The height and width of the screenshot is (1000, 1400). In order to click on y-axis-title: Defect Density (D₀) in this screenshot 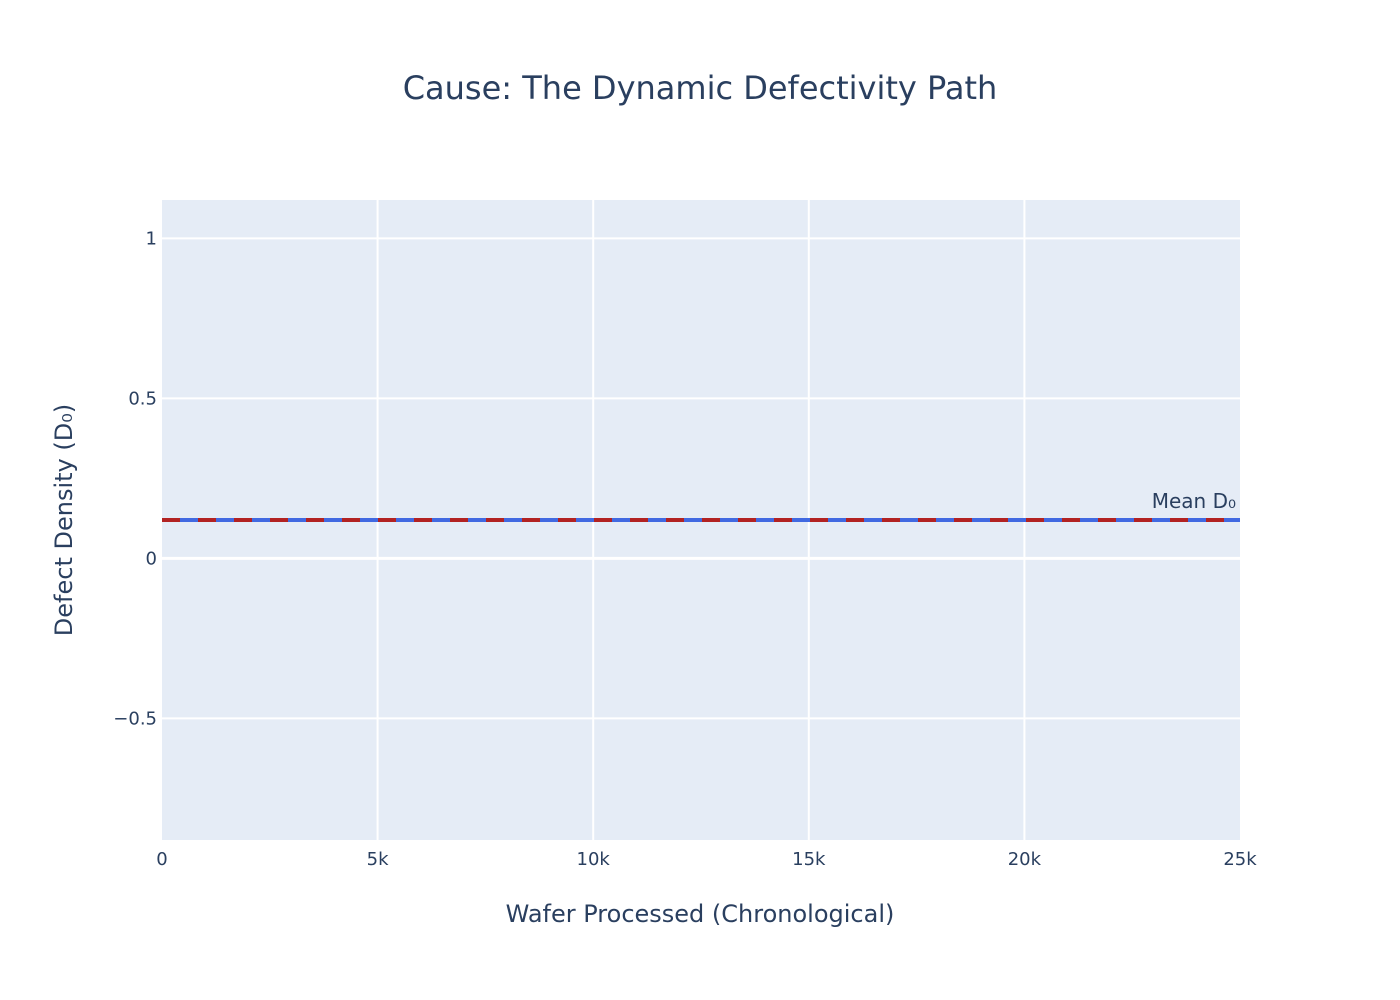, I will do `click(64, 520)`.